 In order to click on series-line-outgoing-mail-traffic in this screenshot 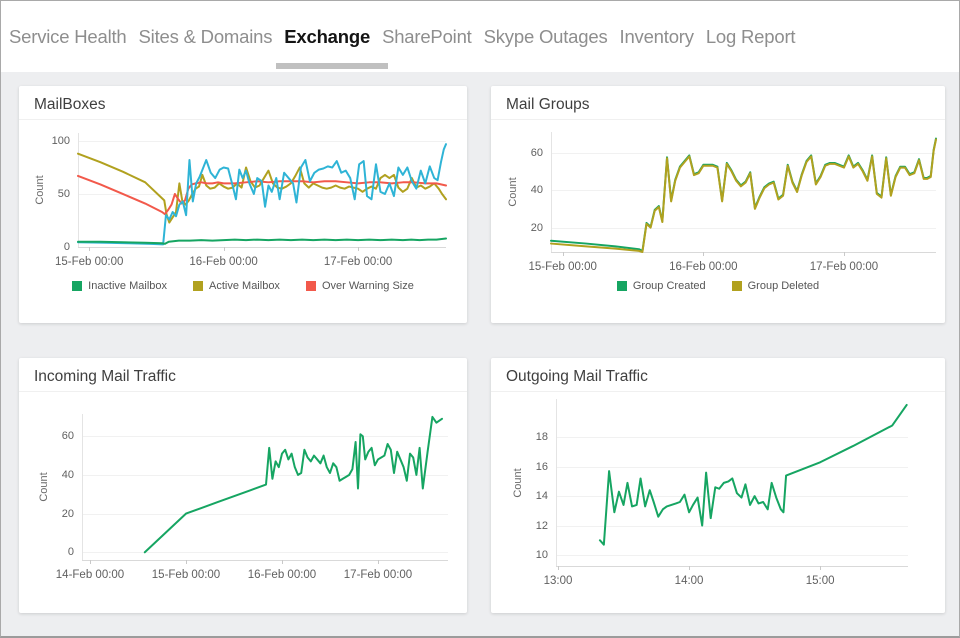, I will do `click(753, 474)`.